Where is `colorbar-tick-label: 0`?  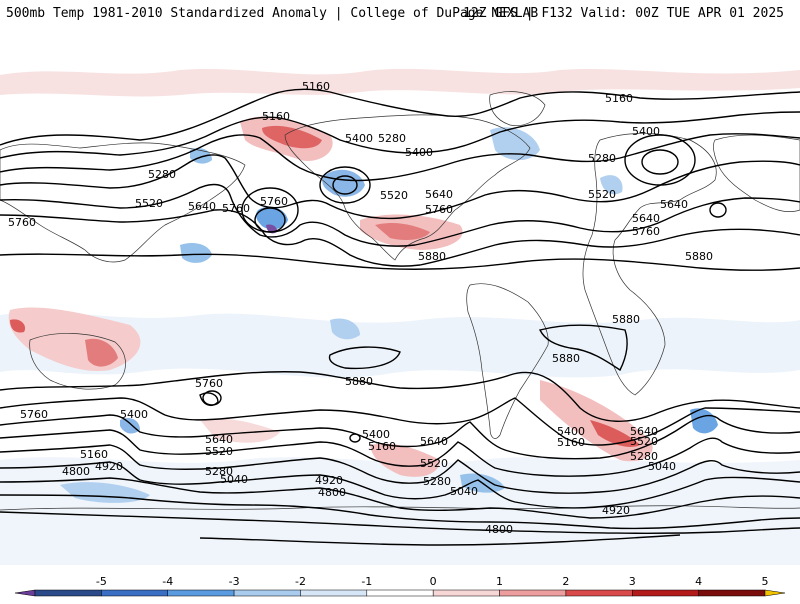 colorbar-tick-label: 0 is located at coordinates (433, 581).